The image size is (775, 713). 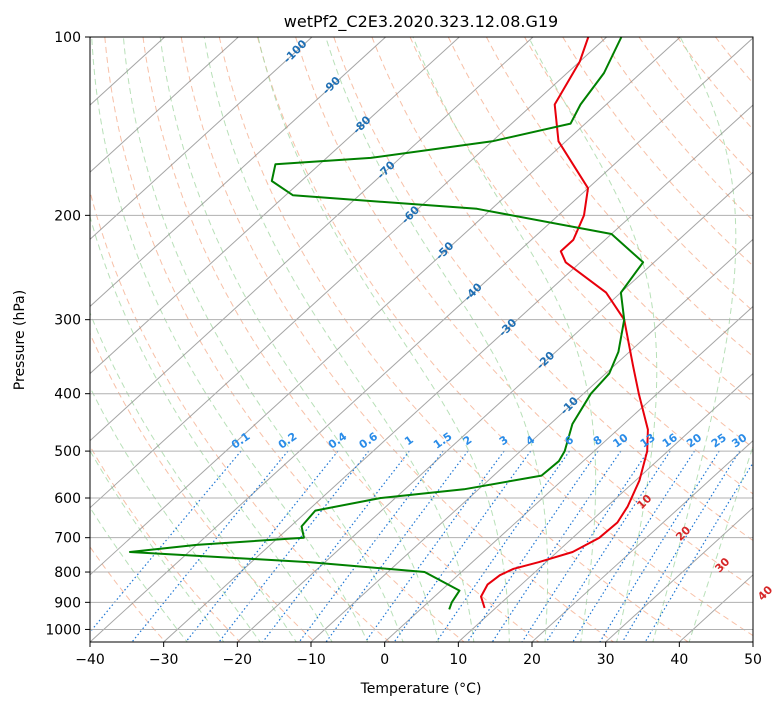 What do you see at coordinates (67, 499) in the screenshot?
I see `y-tick-label: 600` at bounding box center [67, 499].